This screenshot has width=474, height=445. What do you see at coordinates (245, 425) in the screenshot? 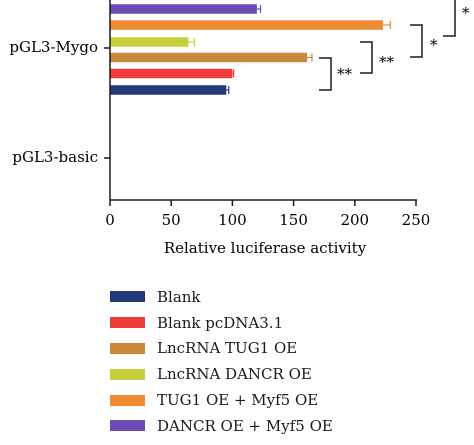
I see `legend-label: DANCR OE + Myf5 OE` at bounding box center [245, 425].